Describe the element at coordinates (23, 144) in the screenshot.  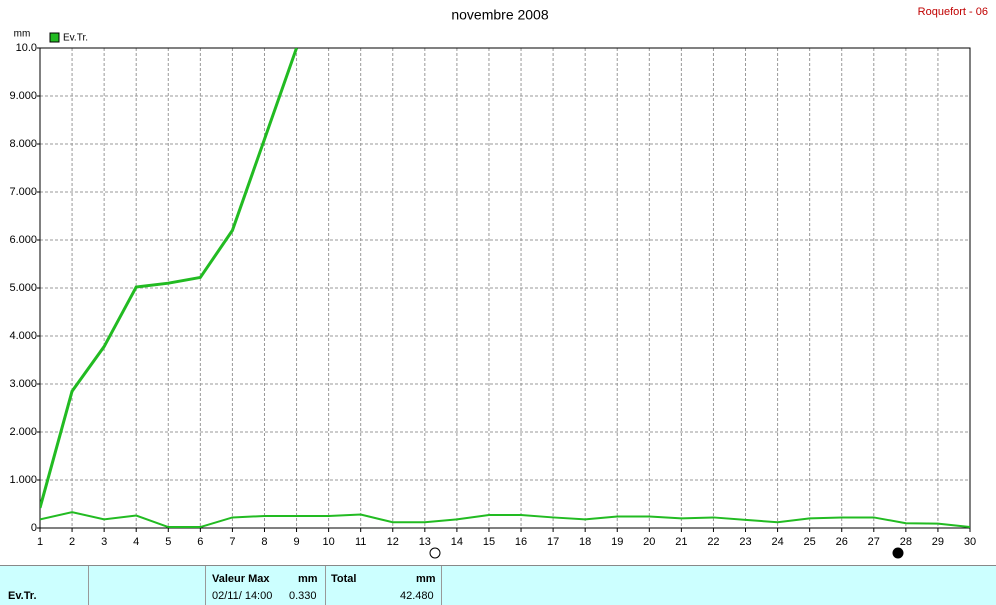
I see `y-tick-label: 8.000` at that location.